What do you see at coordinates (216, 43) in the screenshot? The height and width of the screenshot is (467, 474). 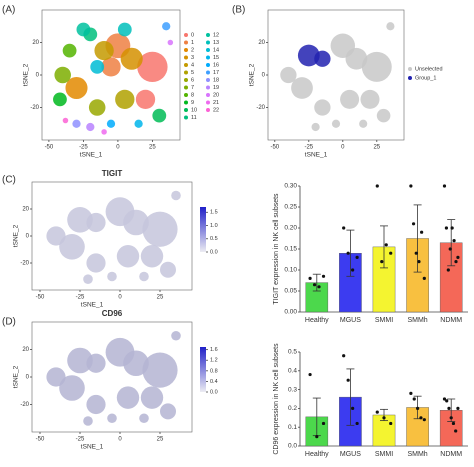 I see `legend-label: 13` at bounding box center [216, 43].